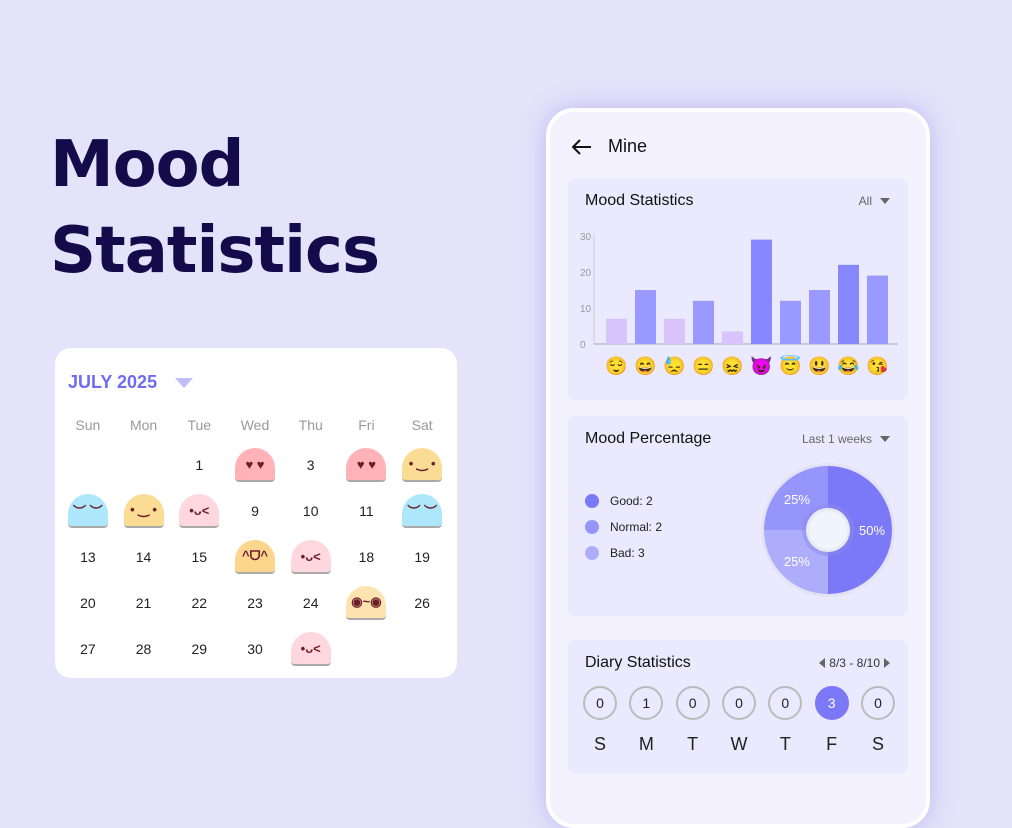  What do you see at coordinates (627, 553) in the screenshot?
I see `legend-label: Bad: 3` at bounding box center [627, 553].